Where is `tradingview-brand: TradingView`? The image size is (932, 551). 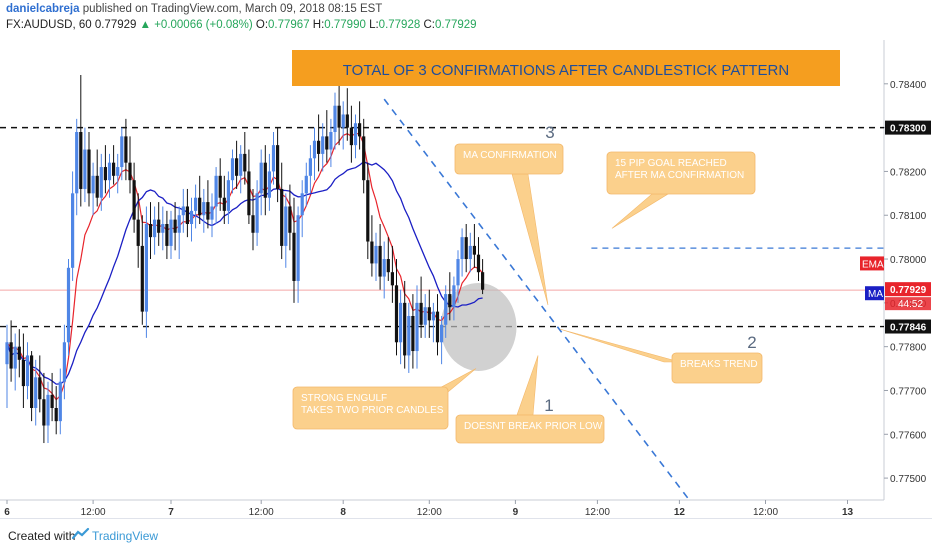
tradingview-brand: TradingView is located at coordinates (125, 536).